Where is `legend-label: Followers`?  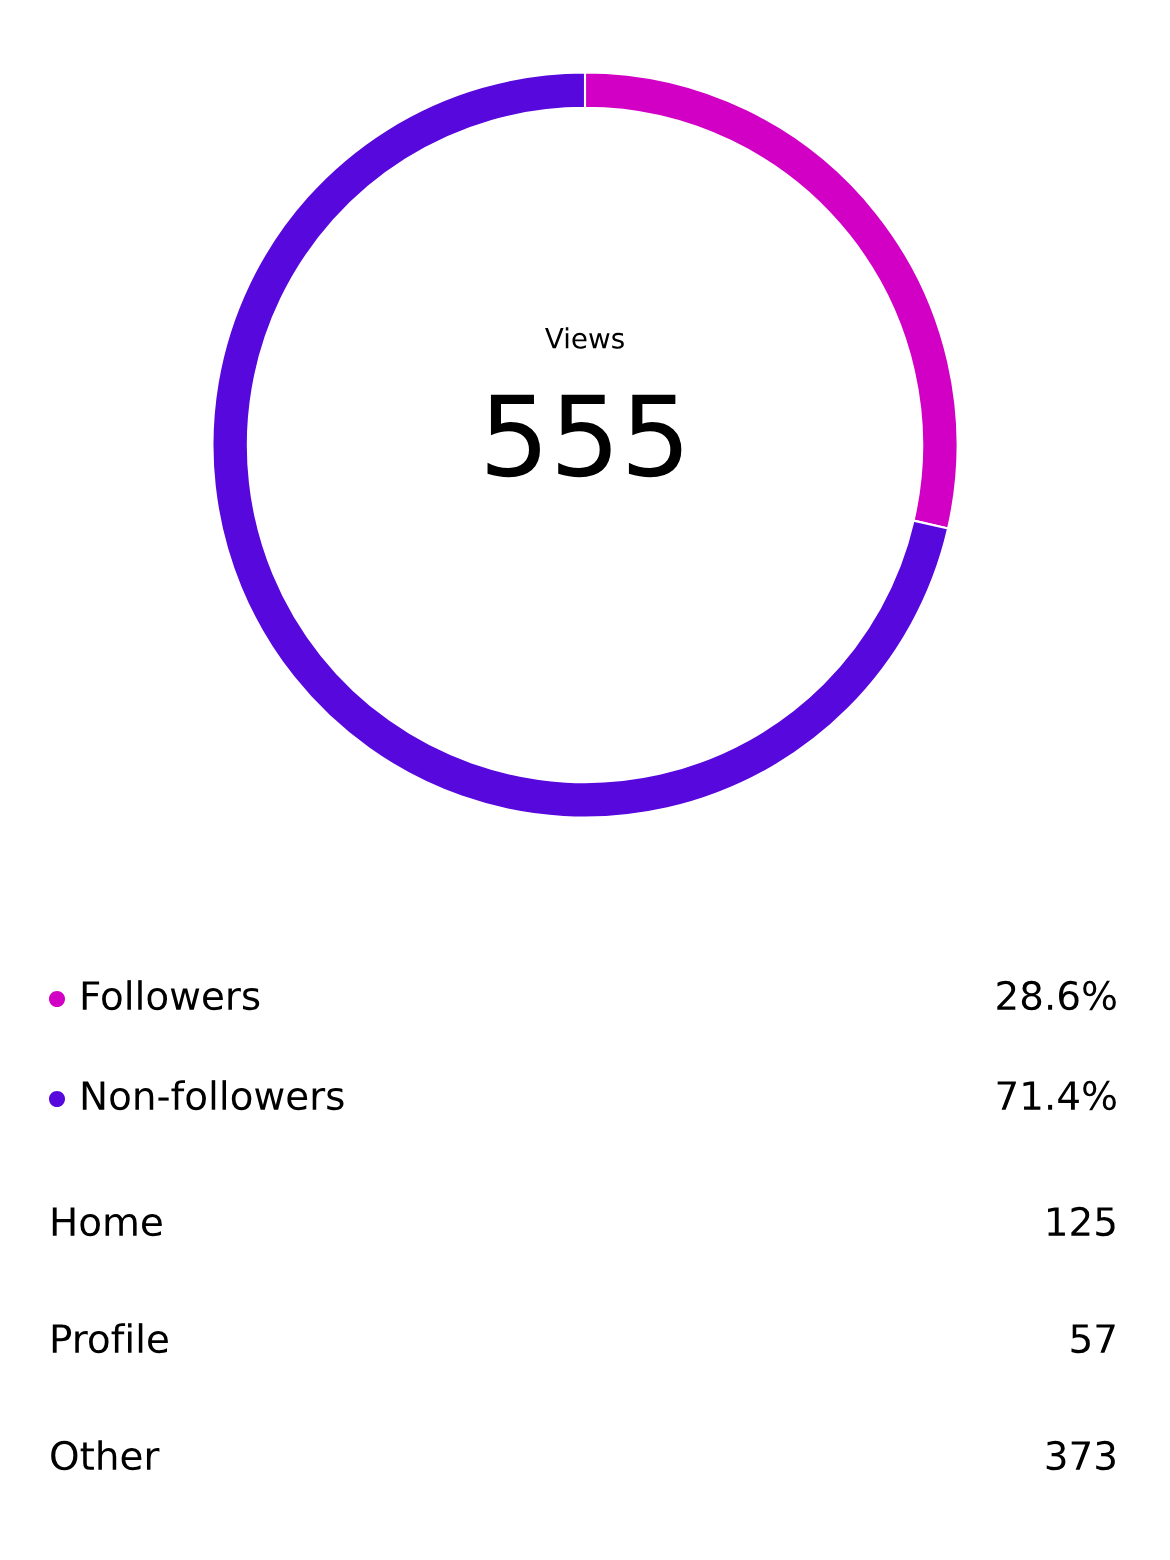 legend-label: Followers is located at coordinates (171, 995).